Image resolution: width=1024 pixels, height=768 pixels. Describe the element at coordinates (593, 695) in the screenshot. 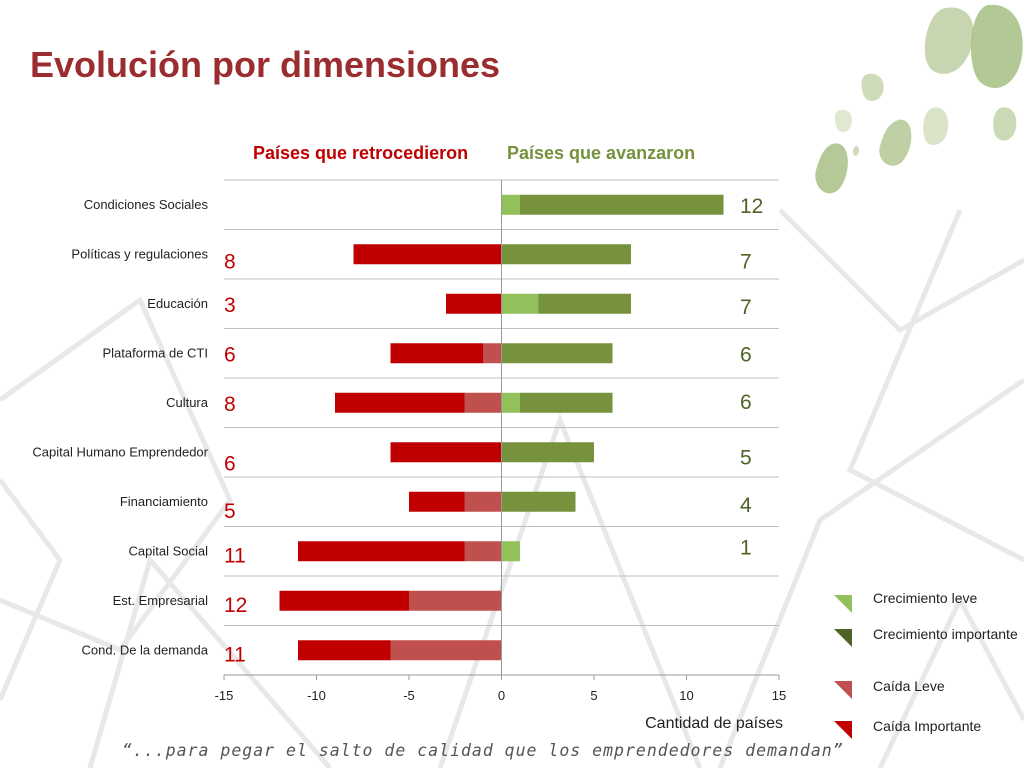

I see `x-tick-label: 5` at that location.